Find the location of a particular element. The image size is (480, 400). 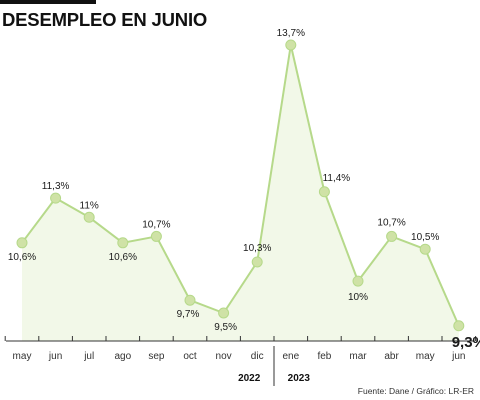

x-tick-label: sep is located at coordinates (156, 356).